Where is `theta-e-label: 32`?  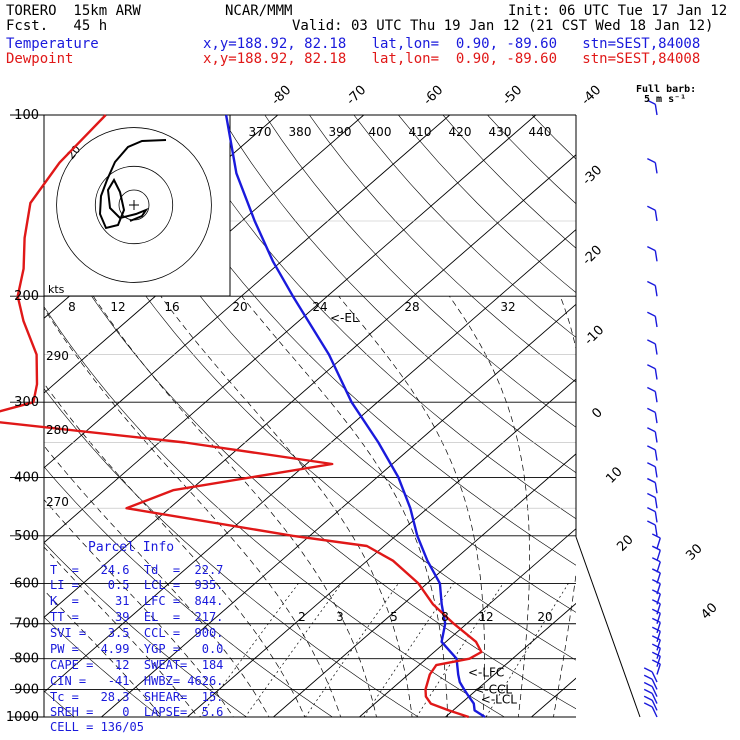 theta-e-label: 32 is located at coordinates (507, 307).